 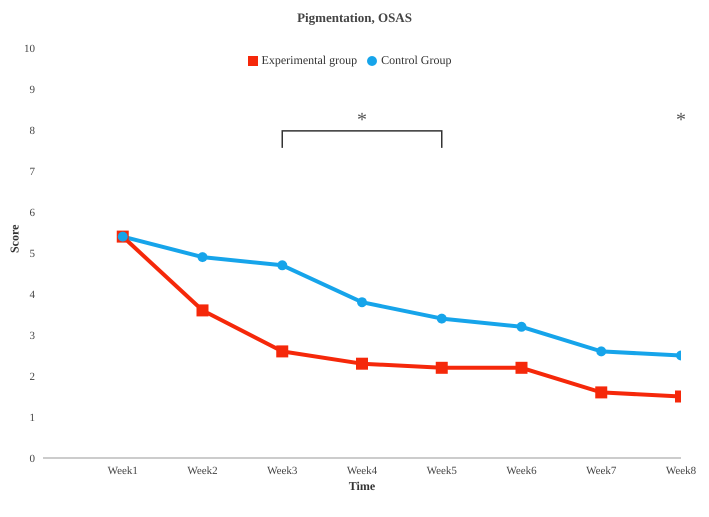 What do you see at coordinates (282, 470) in the screenshot?
I see `x-tick-label: Week3` at bounding box center [282, 470].